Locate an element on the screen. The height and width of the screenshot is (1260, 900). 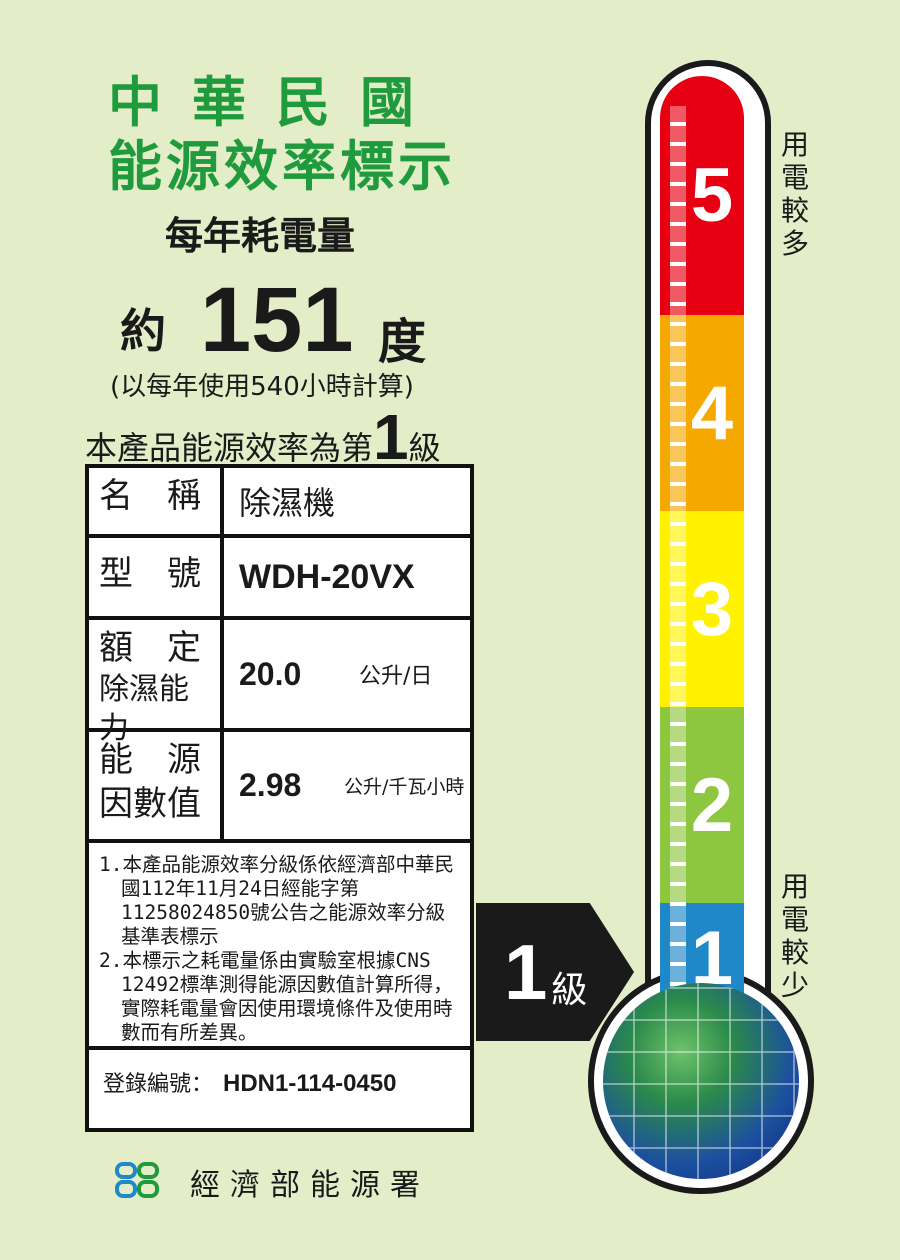
registration: 登錄編號： HDN1-114-0450 is located at coordinates (249, 1082).